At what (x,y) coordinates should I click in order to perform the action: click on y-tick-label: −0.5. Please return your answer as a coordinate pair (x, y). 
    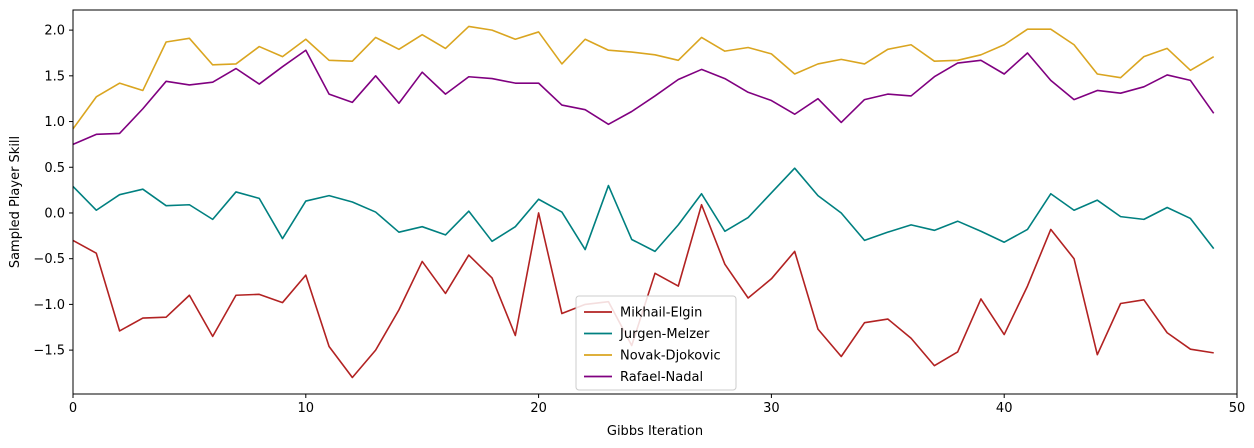
    Looking at the image, I should click on (49, 259).